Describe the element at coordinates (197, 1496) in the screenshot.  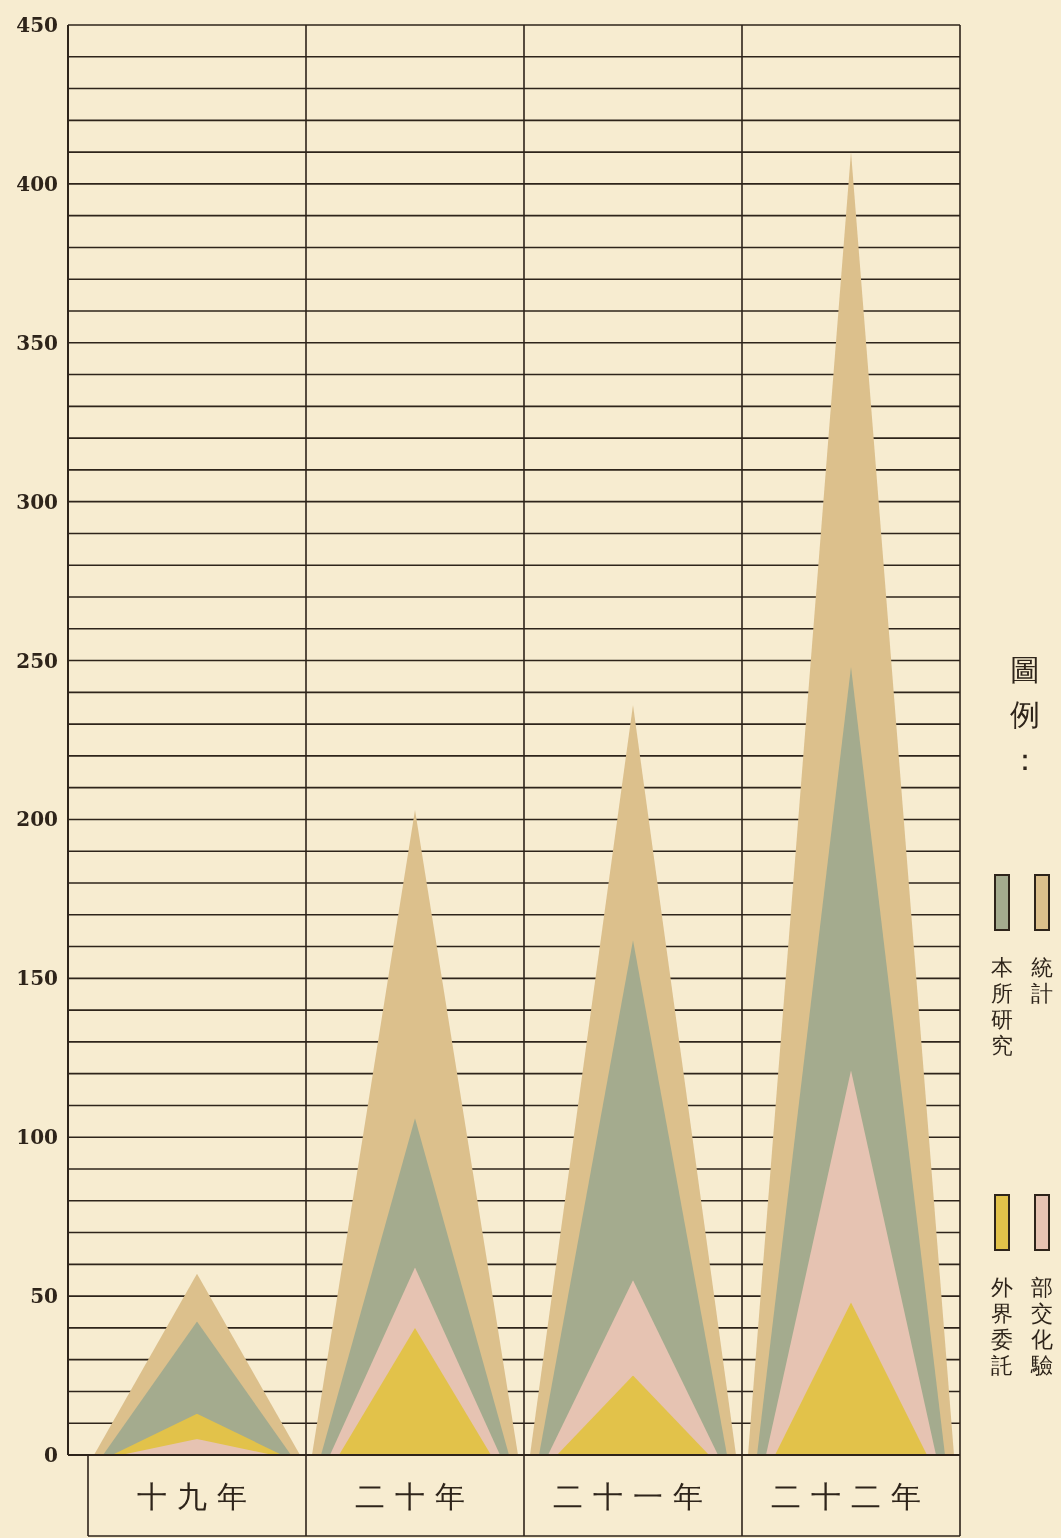
I see `x-tick-label: 十九年` at that location.